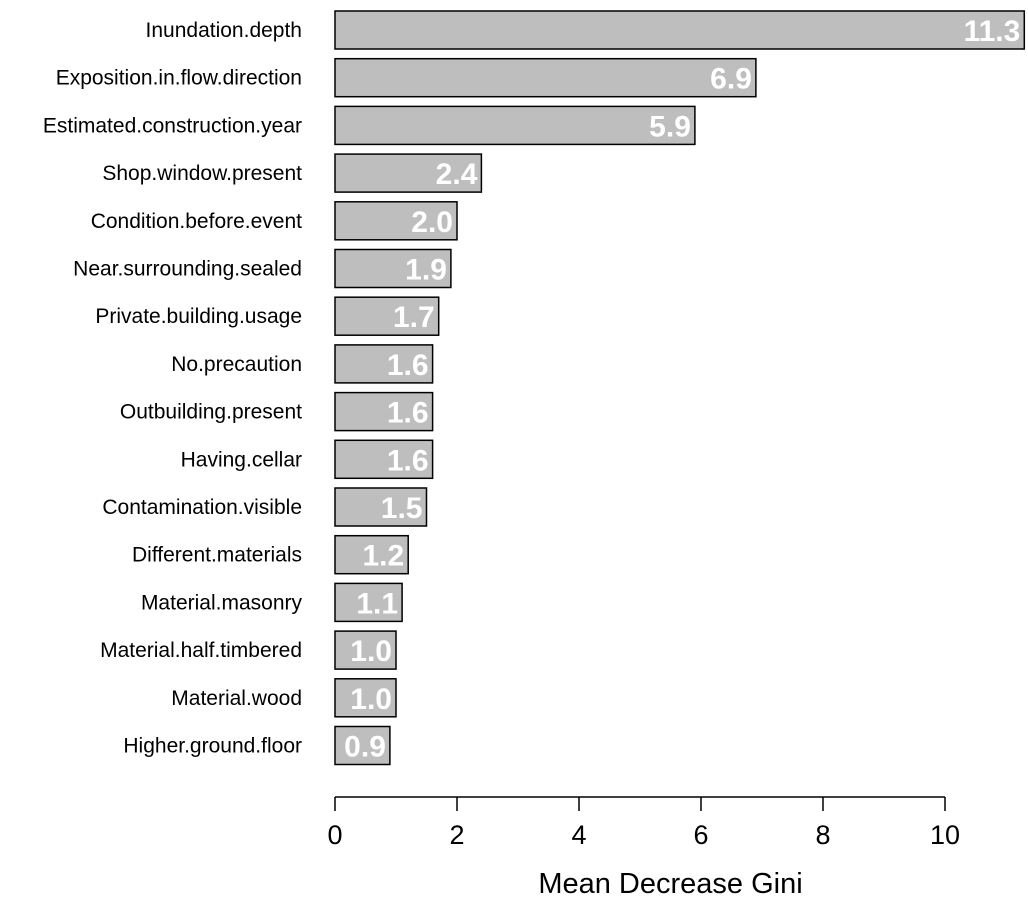 This screenshot has width=1028, height=902. Describe the element at coordinates (179, 78) in the screenshot. I see `category-label: Exposition.in.flow.direction` at that location.